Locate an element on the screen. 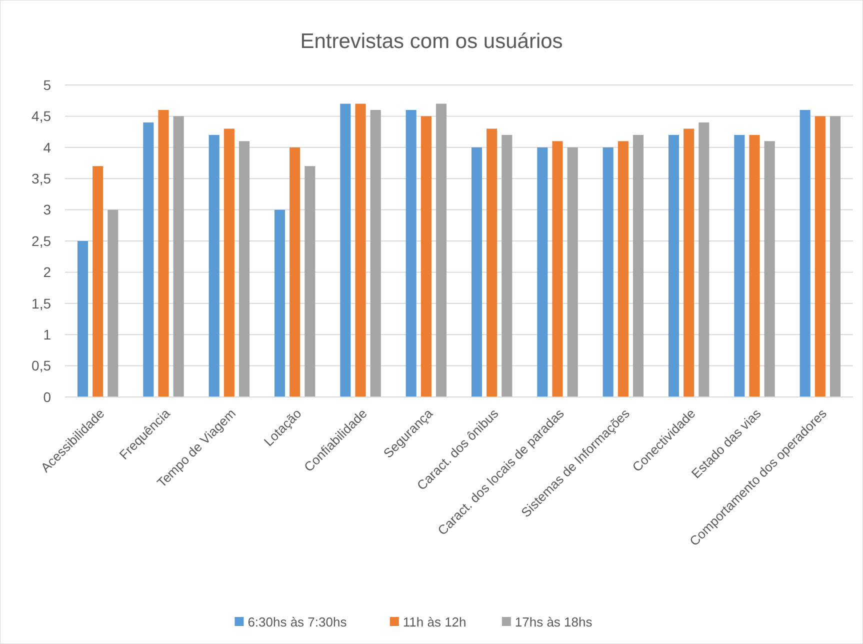 The height and width of the screenshot is (644, 863). y-tick-label: 2,5 is located at coordinates (42, 240).